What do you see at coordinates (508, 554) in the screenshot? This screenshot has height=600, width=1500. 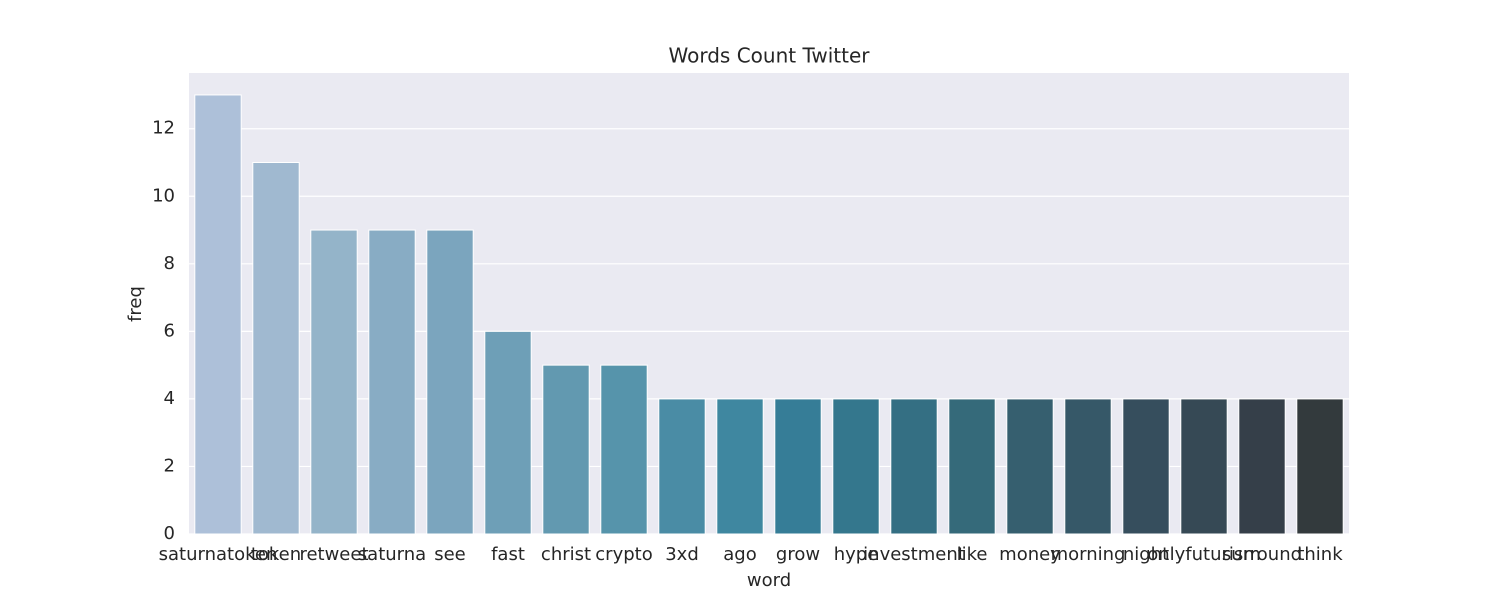 I see `x-tick-label: fast` at bounding box center [508, 554].